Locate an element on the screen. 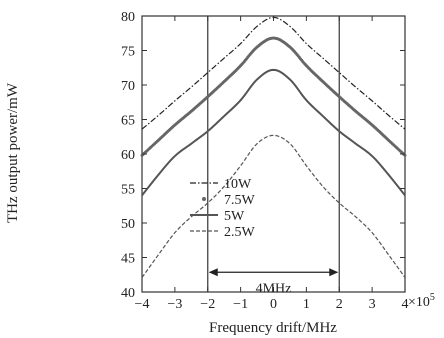  legend-item-5W: 5W is located at coordinates (217, 216).